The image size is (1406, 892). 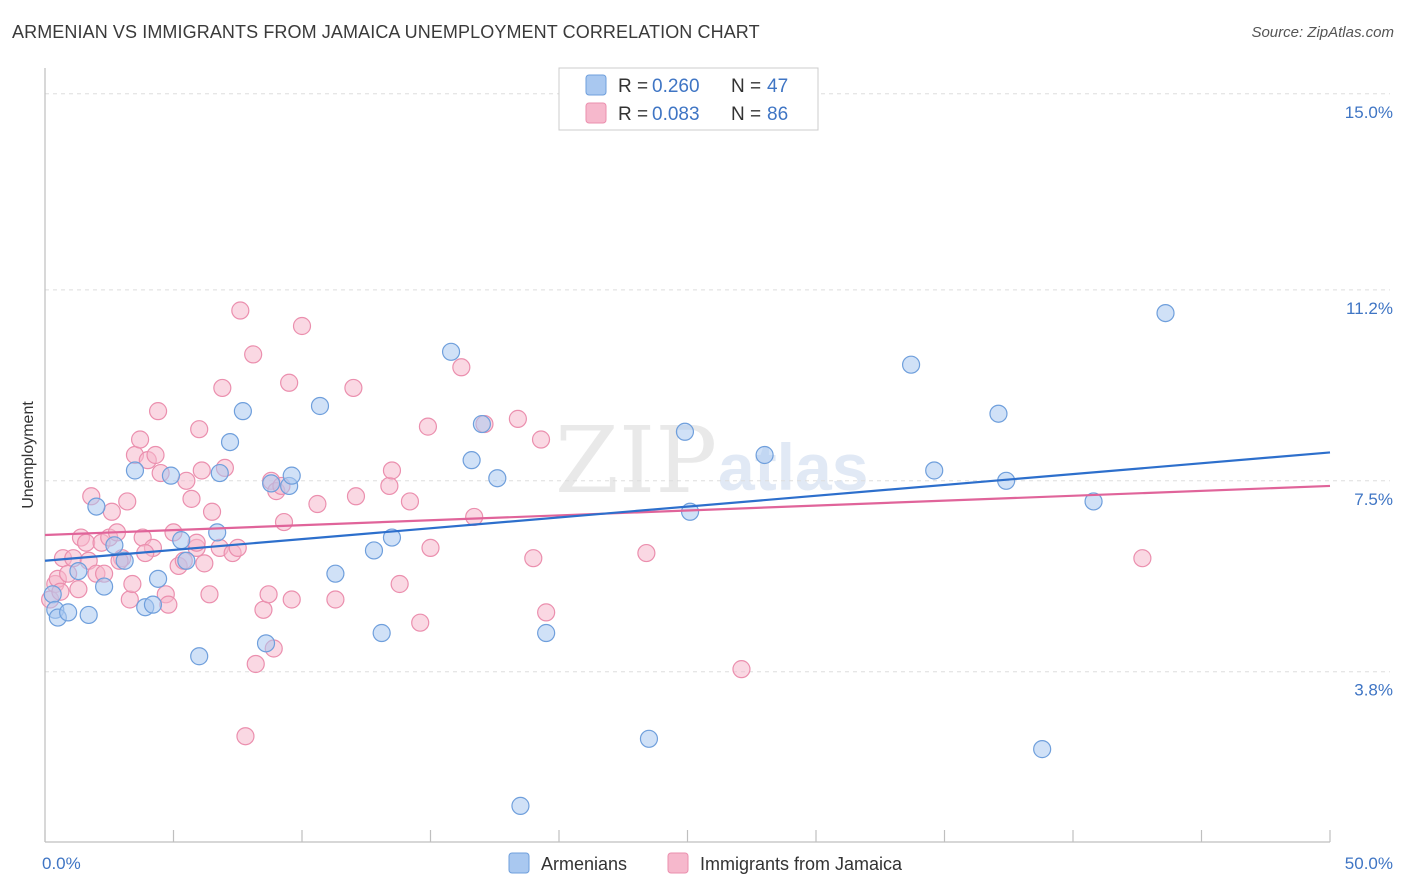 I want to click on legend-n-value-2: 86, so click(x=777, y=114).